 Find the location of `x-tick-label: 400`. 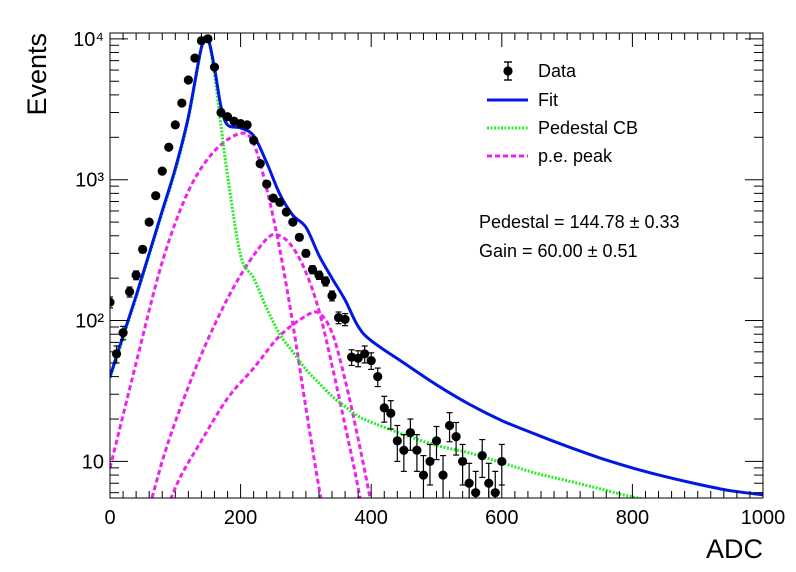

x-tick-label: 400 is located at coordinates (371, 518).